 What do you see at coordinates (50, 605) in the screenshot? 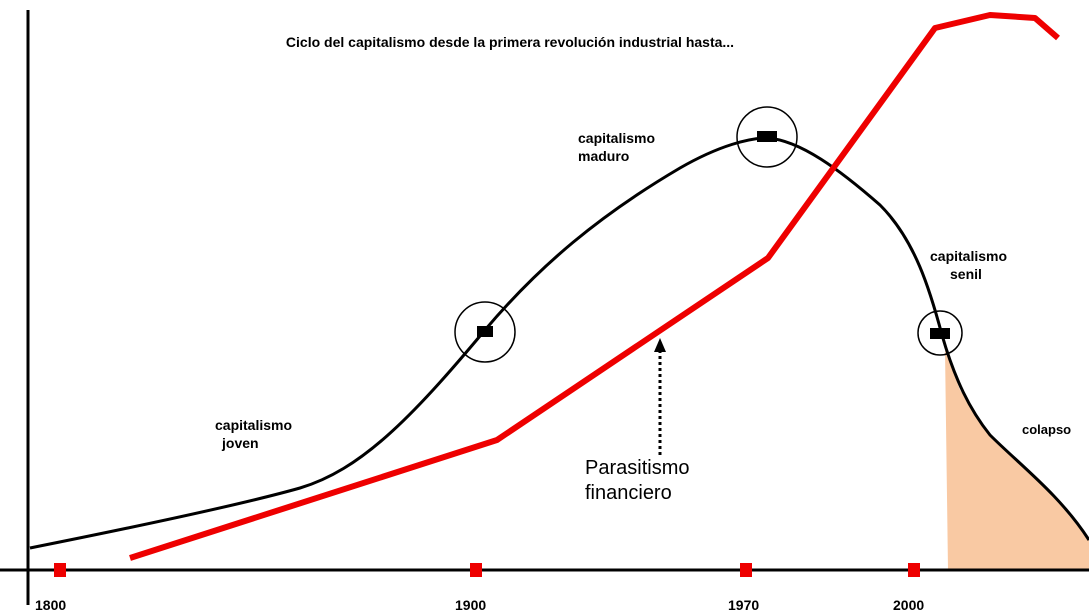
I see `year-label: 1800` at bounding box center [50, 605].